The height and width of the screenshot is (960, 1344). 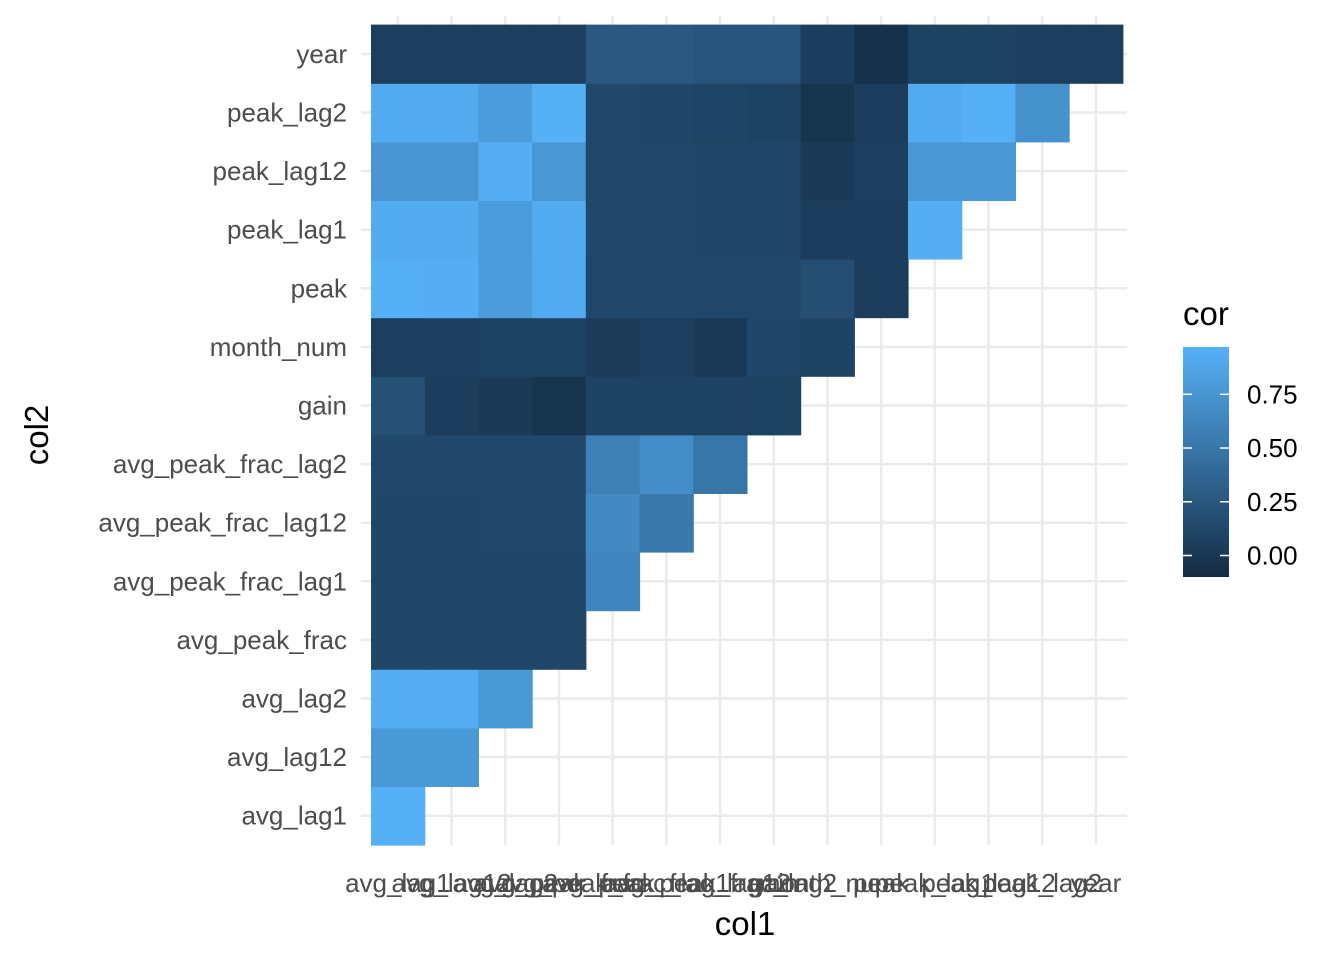 I want to click on x-tick-label: avg_lag1, so click(x=398, y=883).